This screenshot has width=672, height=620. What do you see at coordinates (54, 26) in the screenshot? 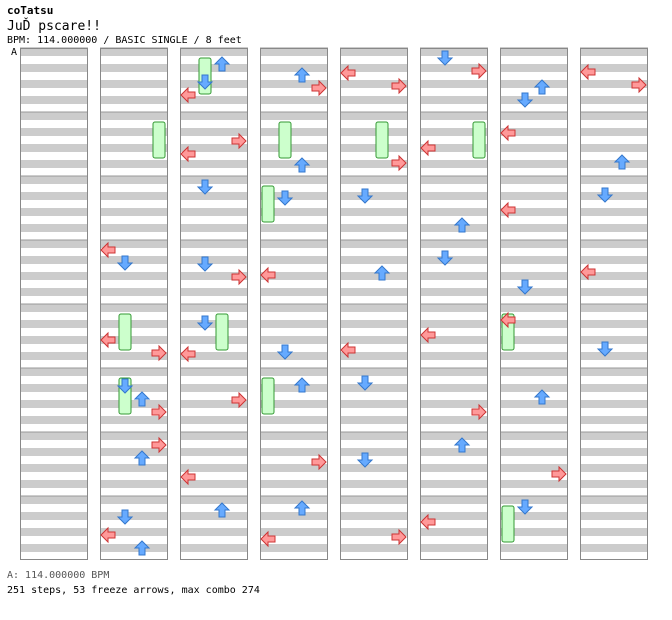
I see `song-title: JuĎ pscare!!` at bounding box center [54, 26].